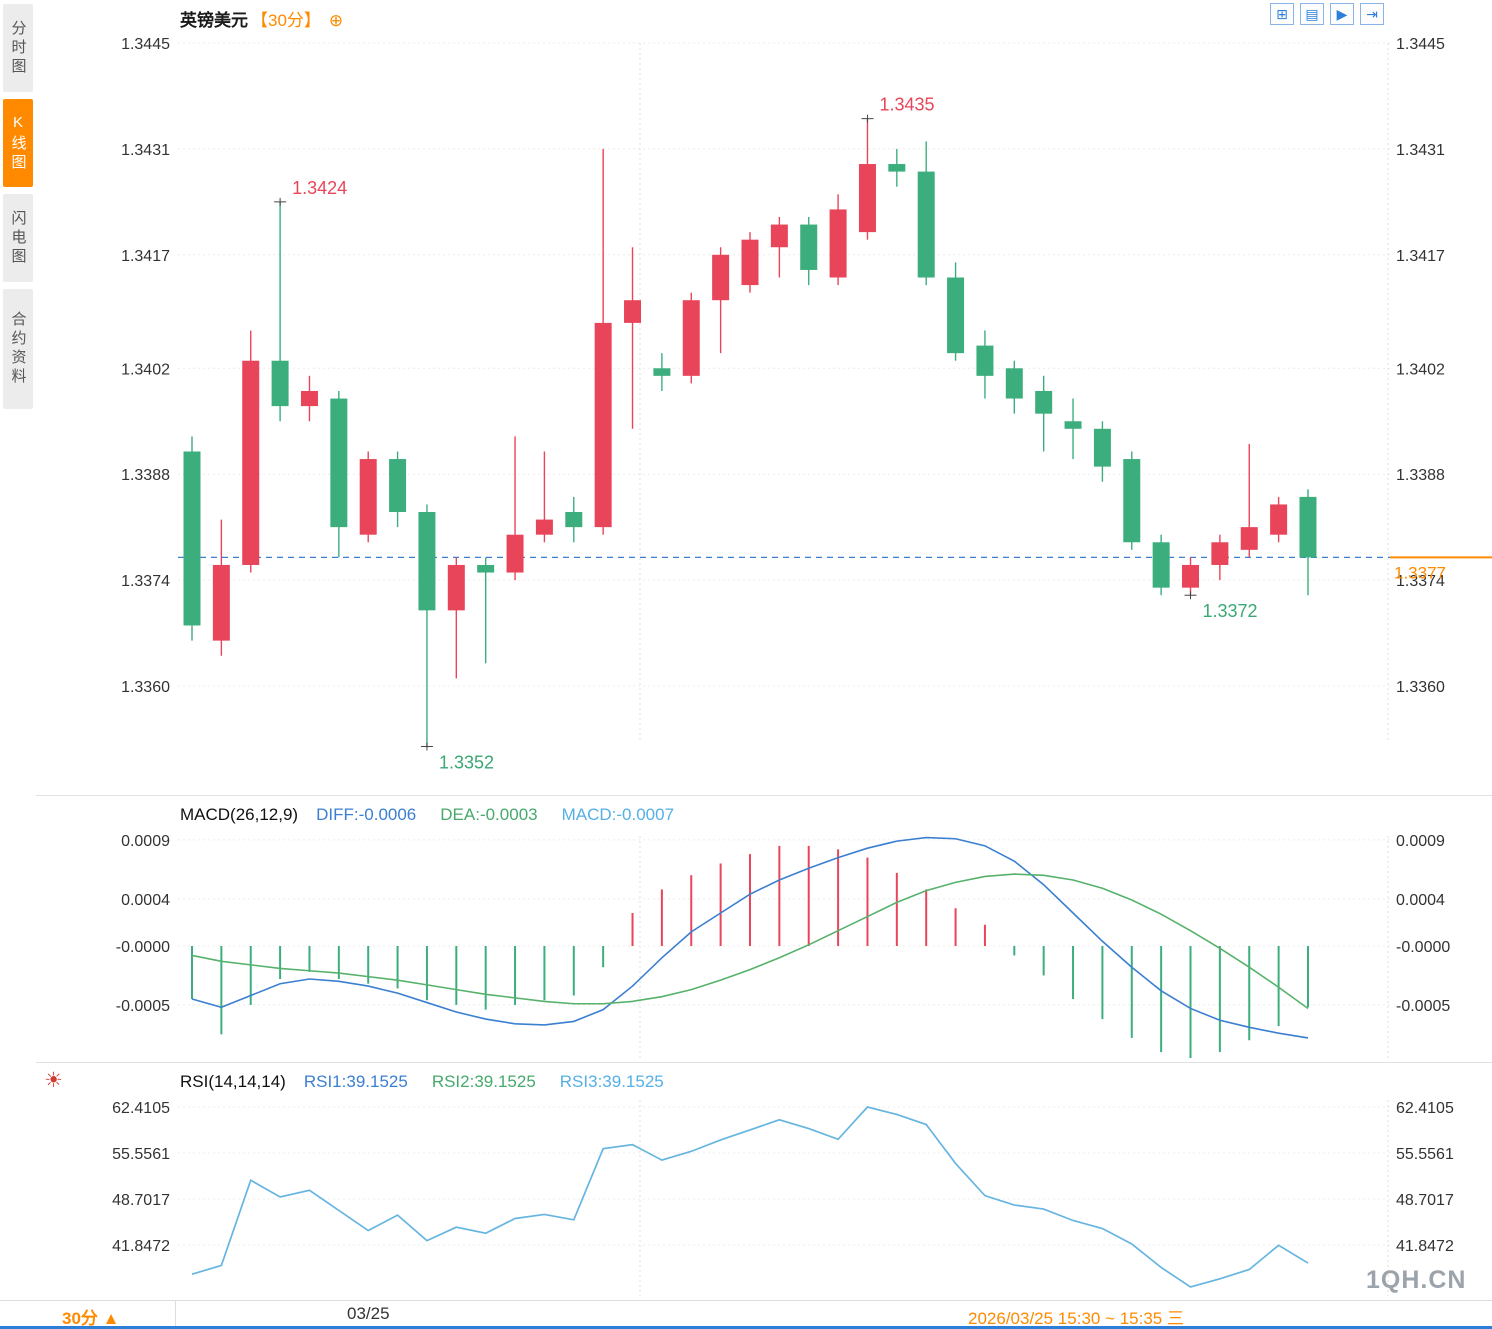  What do you see at coordinates (1282, 14) in the screenshot?
I see `quad-layout-icon: ⊞` at bounding box center [1282, 14].